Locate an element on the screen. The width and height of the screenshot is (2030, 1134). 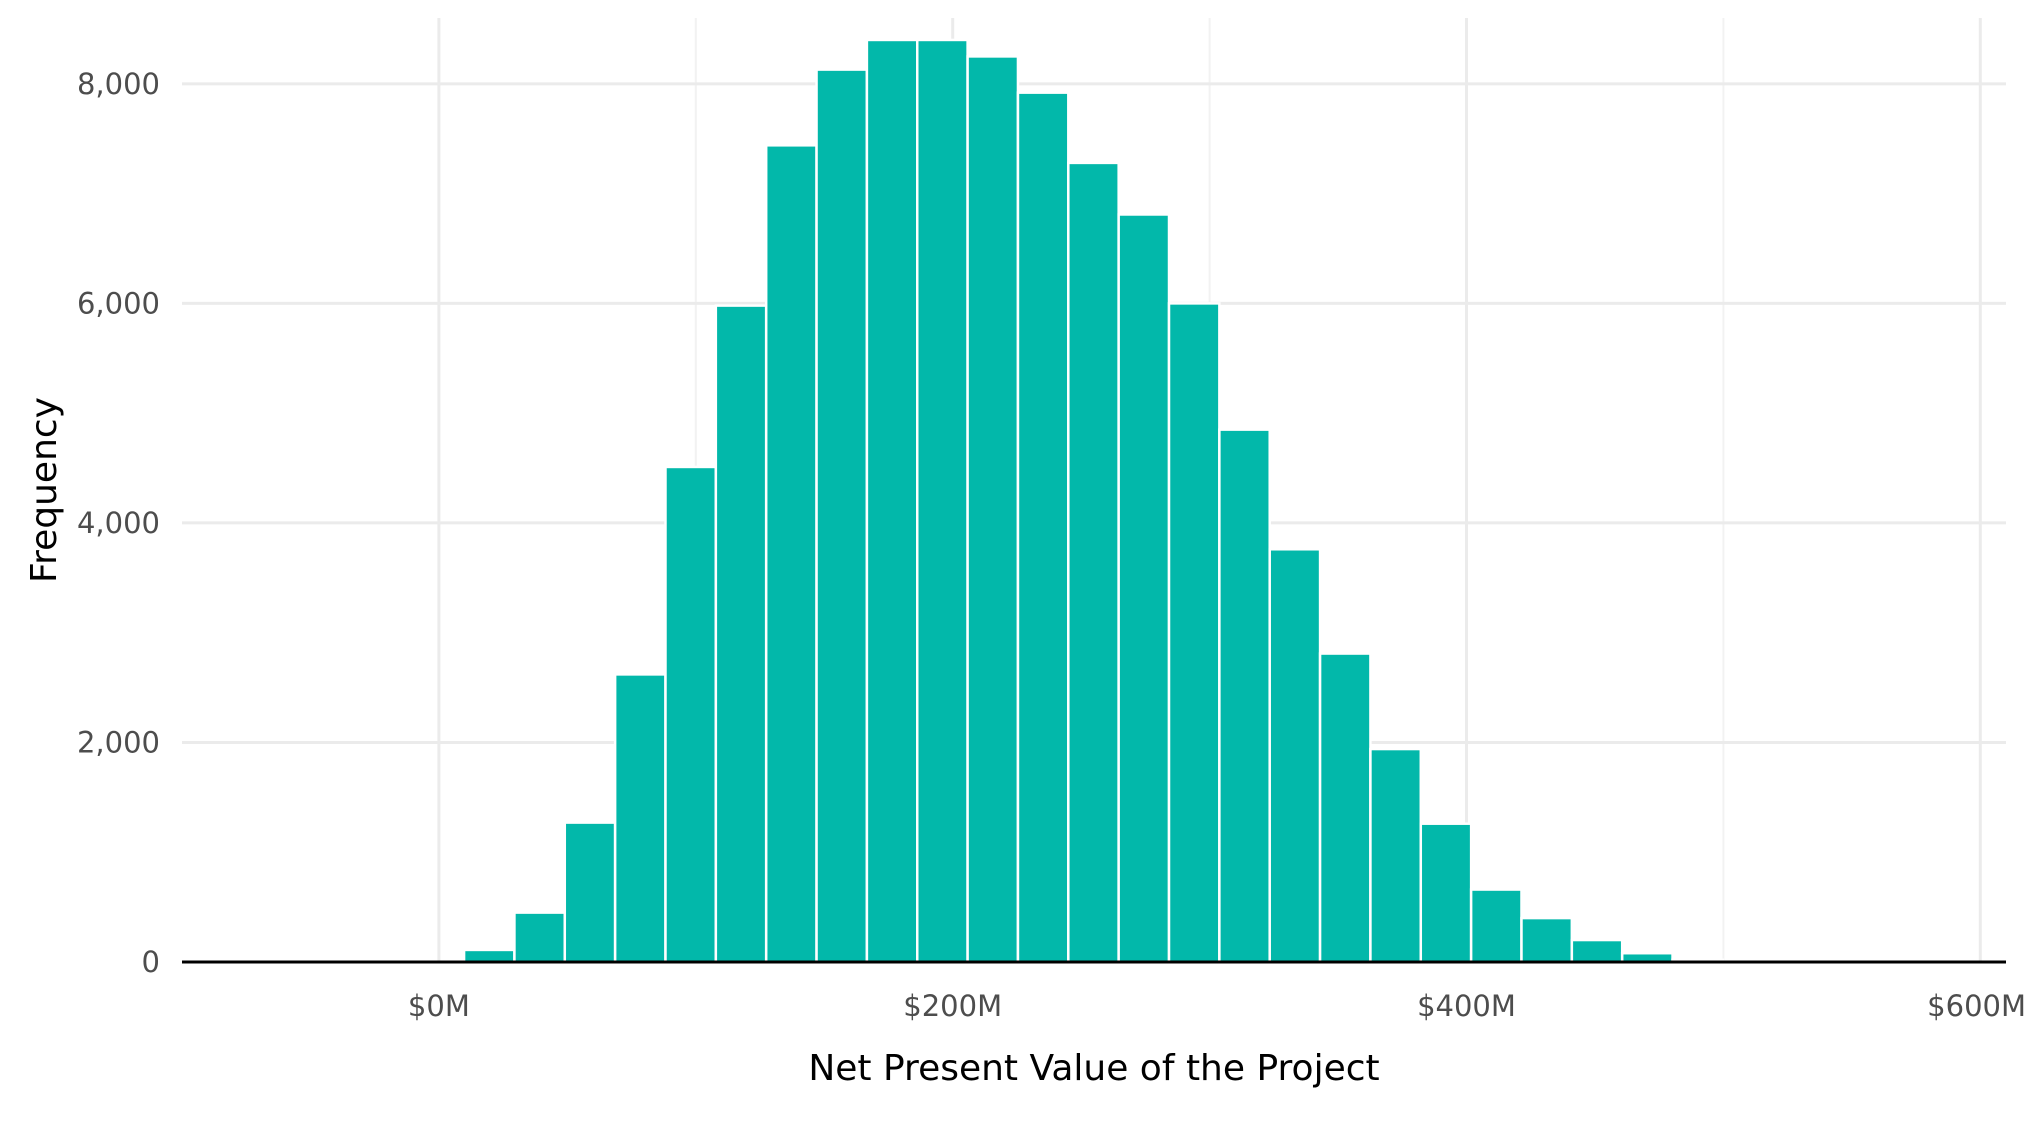
y-tick-label: 0 is located at coordinates (151, 962).